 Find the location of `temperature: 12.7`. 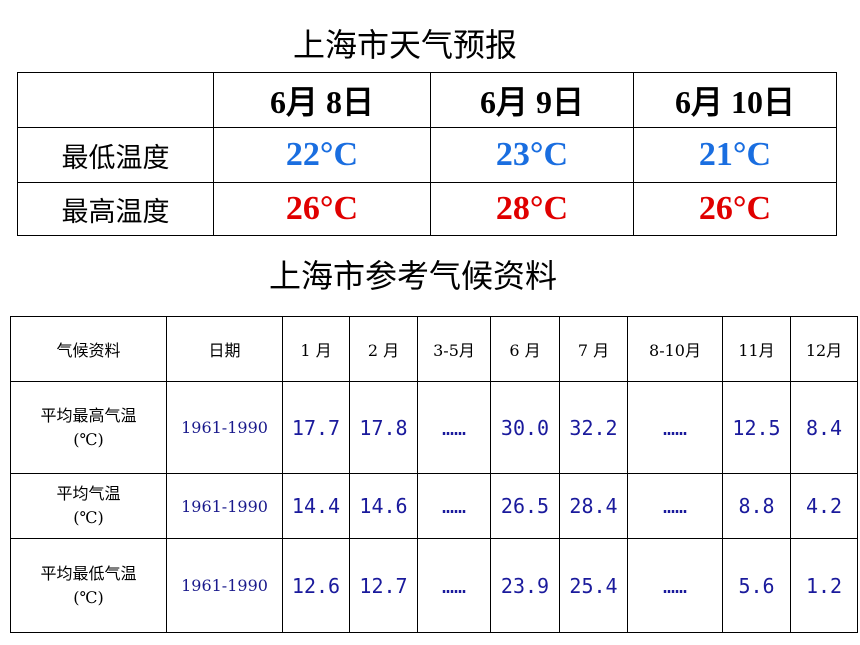

temperature: 12.7 is located at coordinates (383, 585).